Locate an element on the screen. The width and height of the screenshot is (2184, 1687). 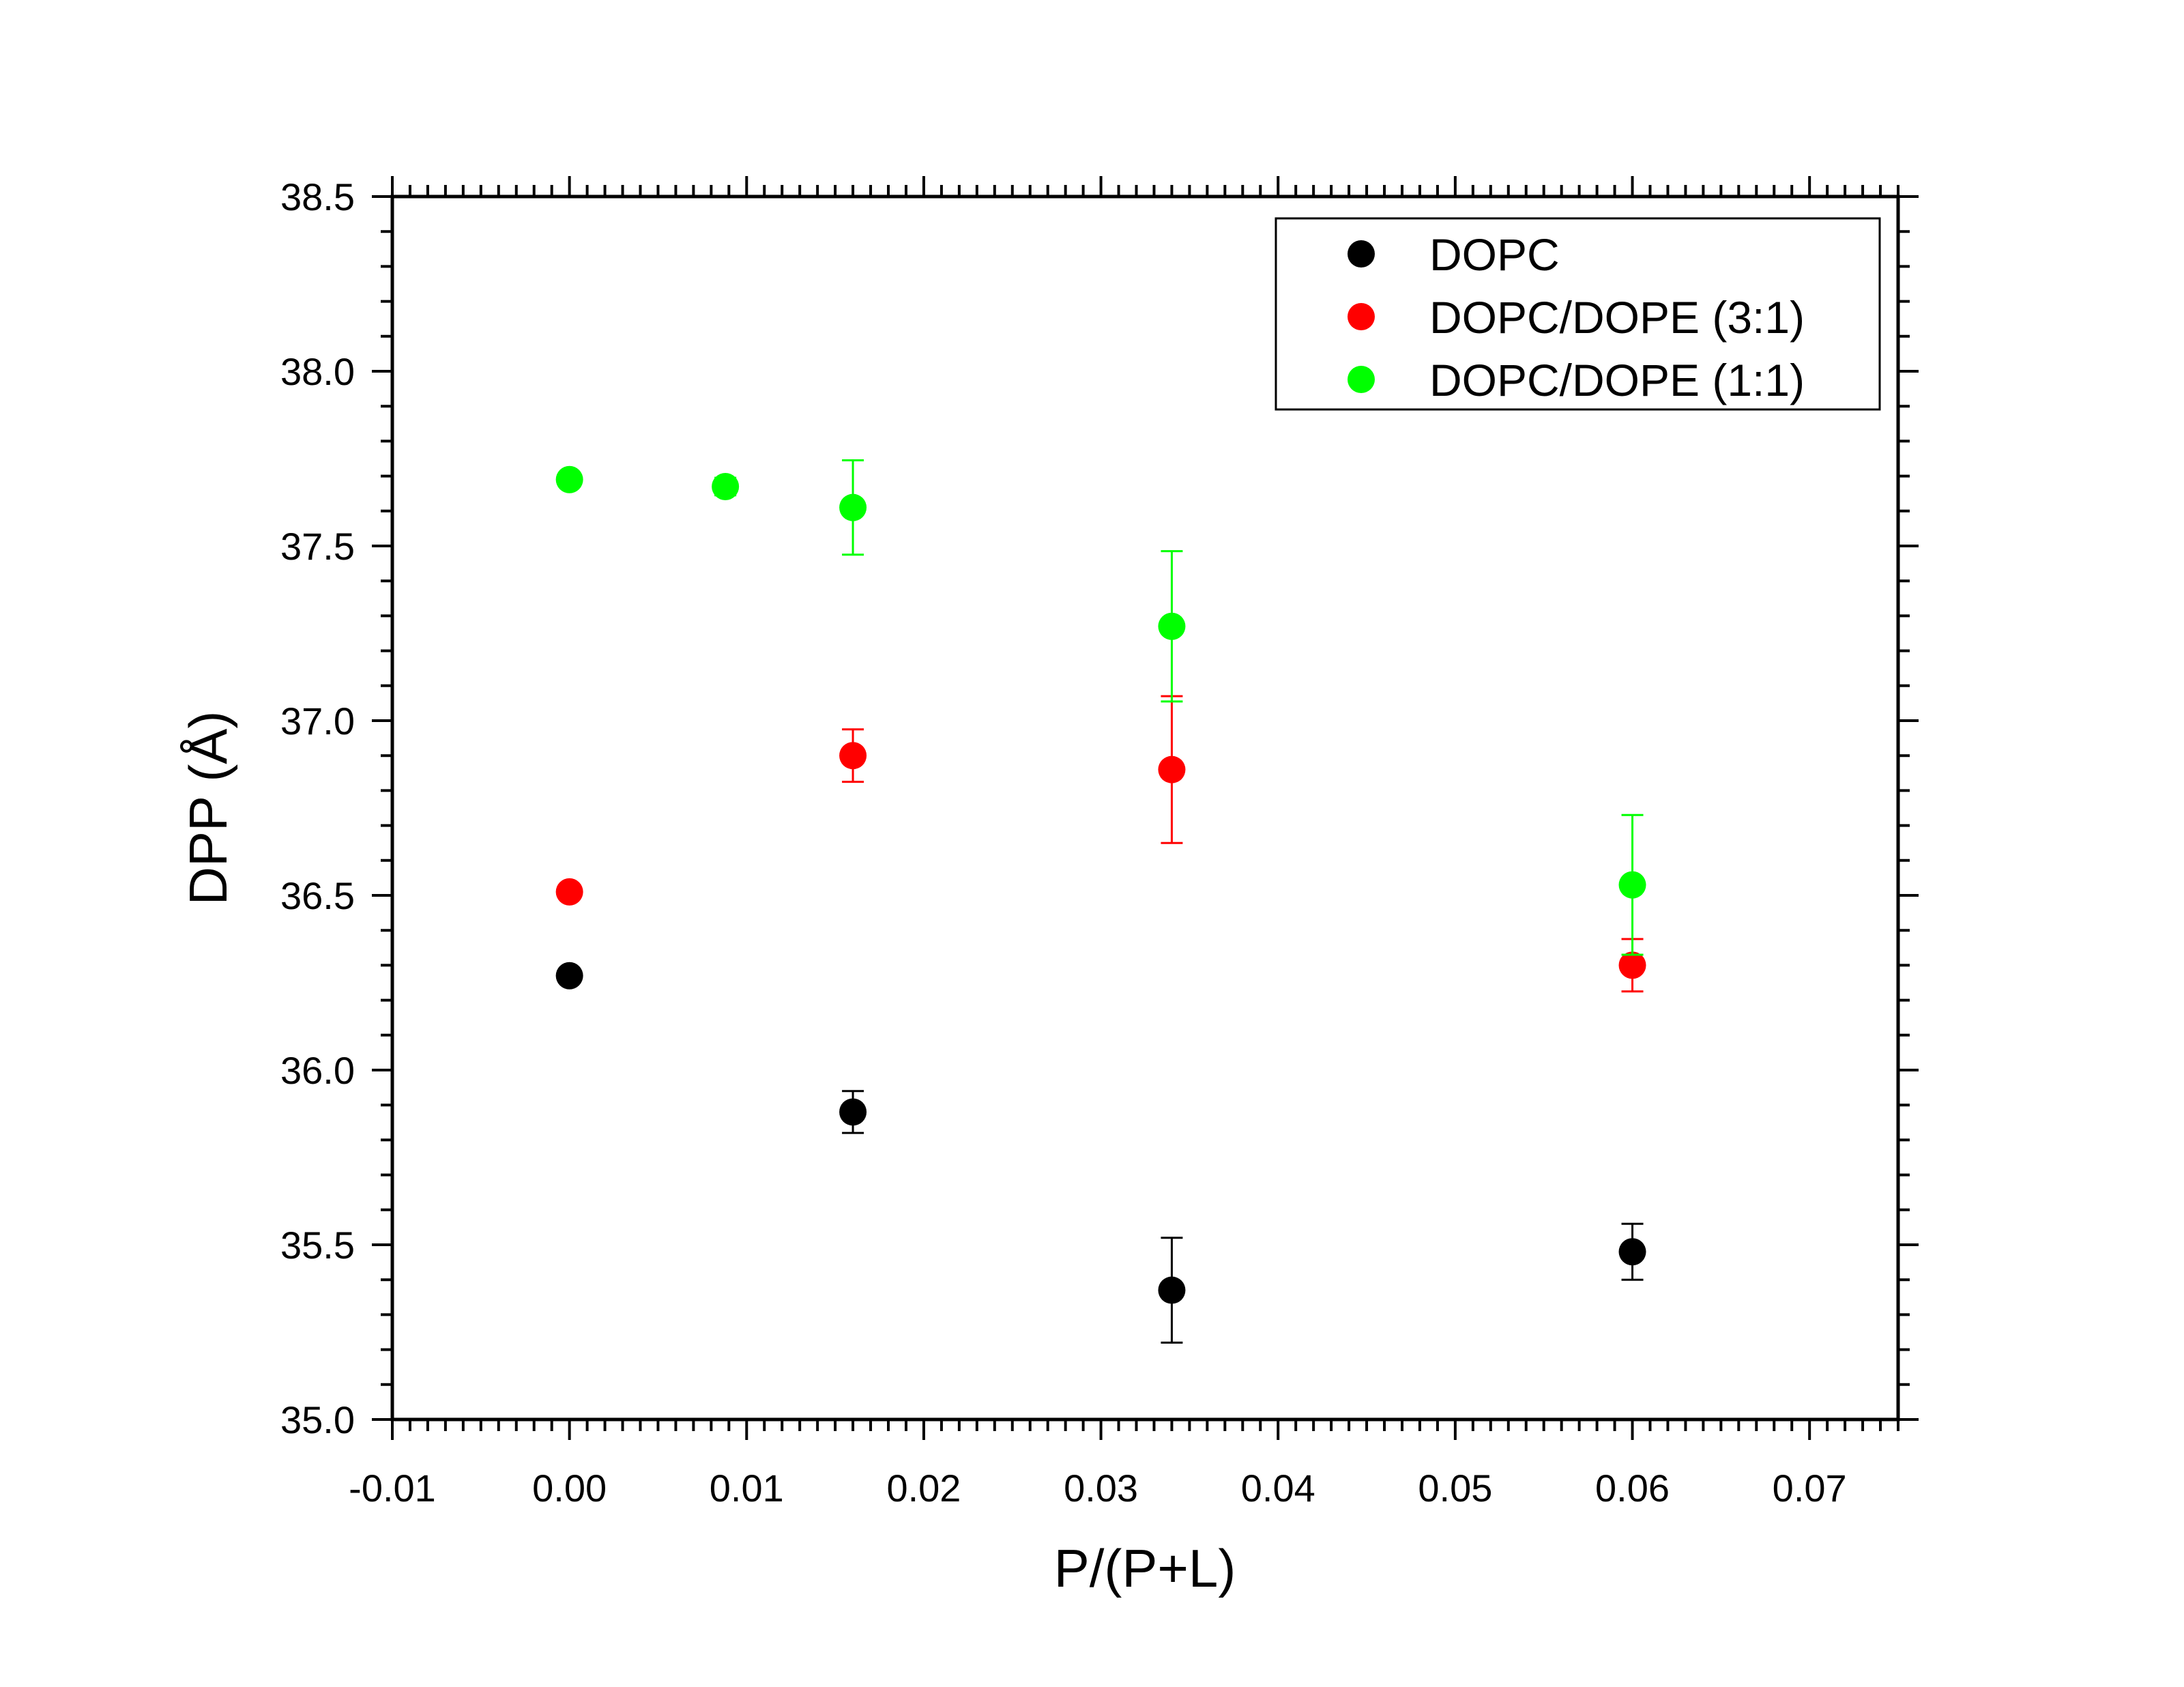
legend: DOPC DOPC/DOPE (3:1) DOPC/DOPE (1:1) is located at coordinates (1578, 314).